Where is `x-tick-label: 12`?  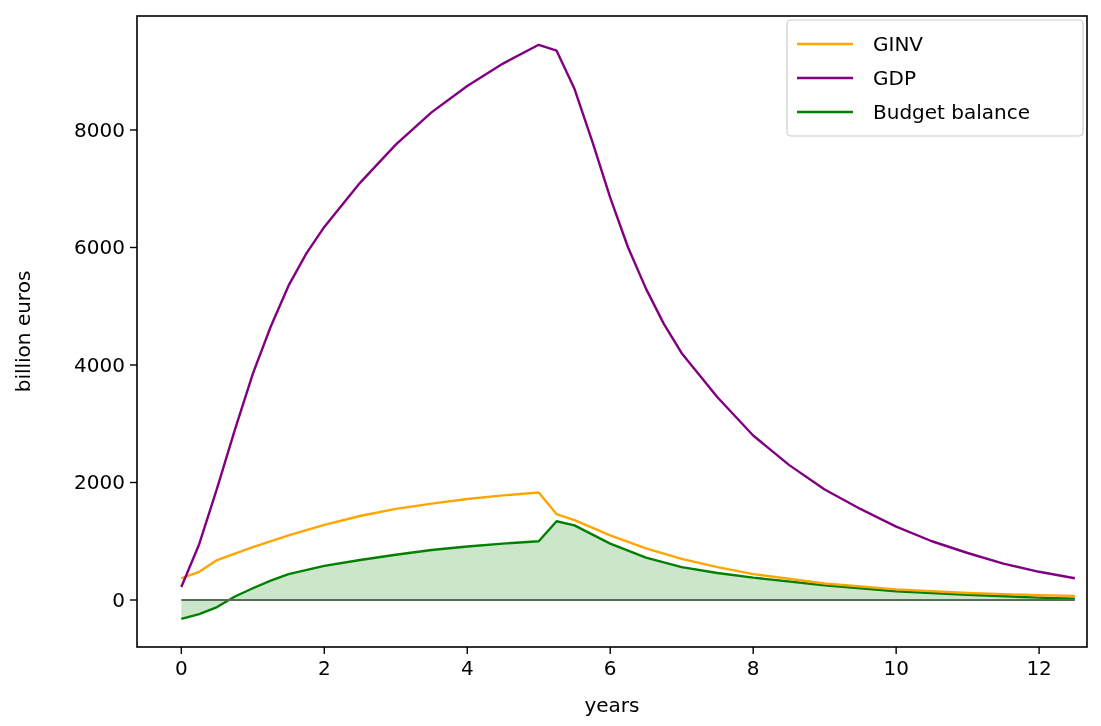 x-tick-label: 12 is located at coordinates (1039, 668).